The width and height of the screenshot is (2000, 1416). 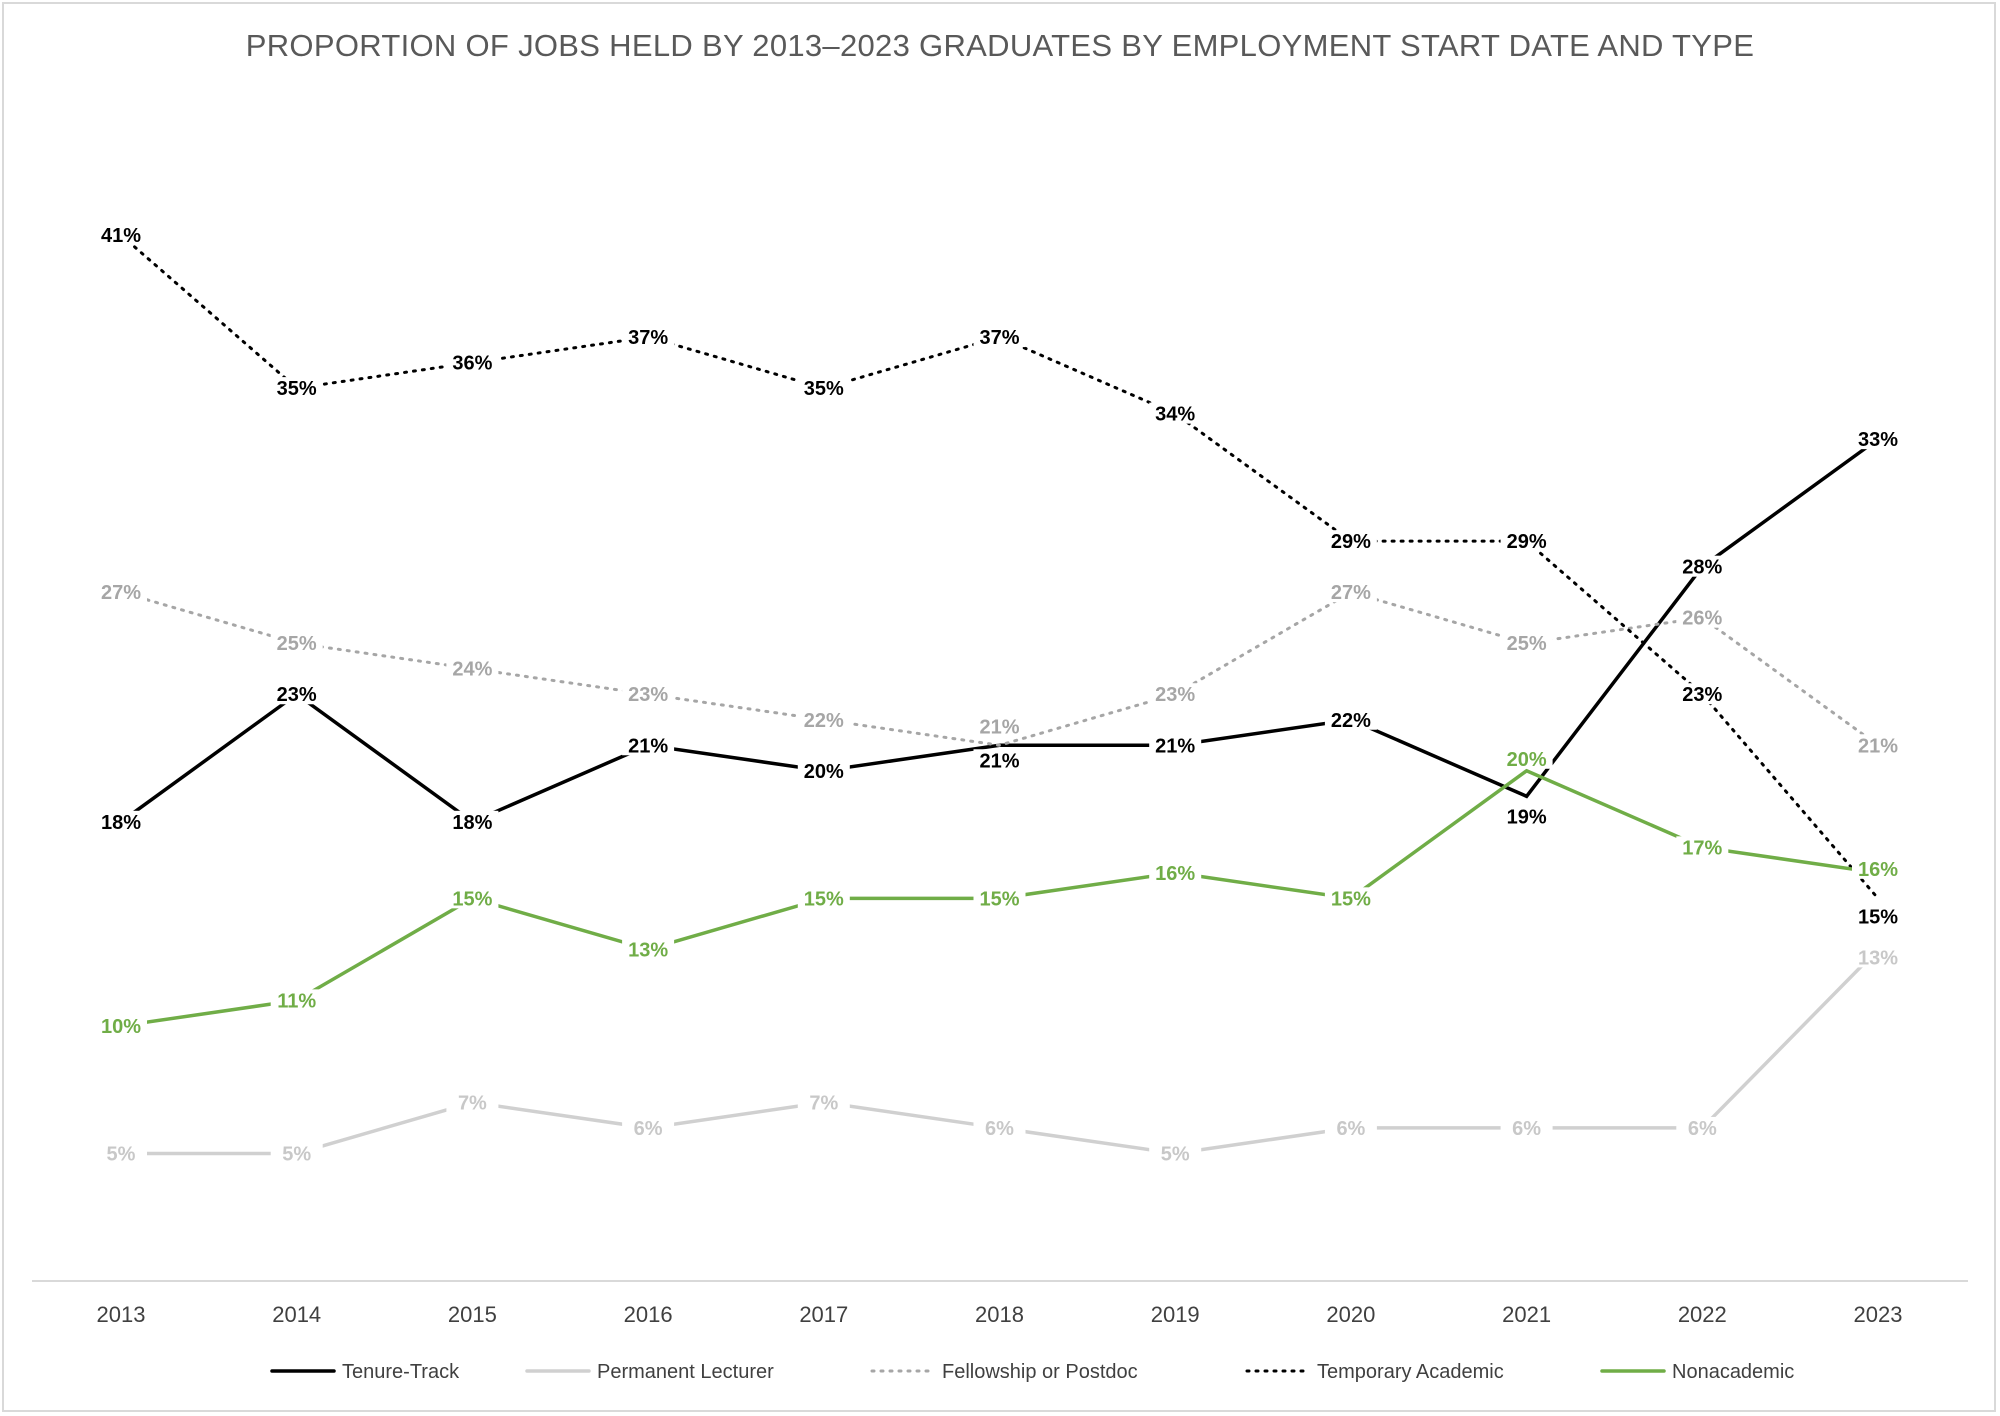 I want to click on legend-entry: Nonacademic, so click(x=1733, y=1372).